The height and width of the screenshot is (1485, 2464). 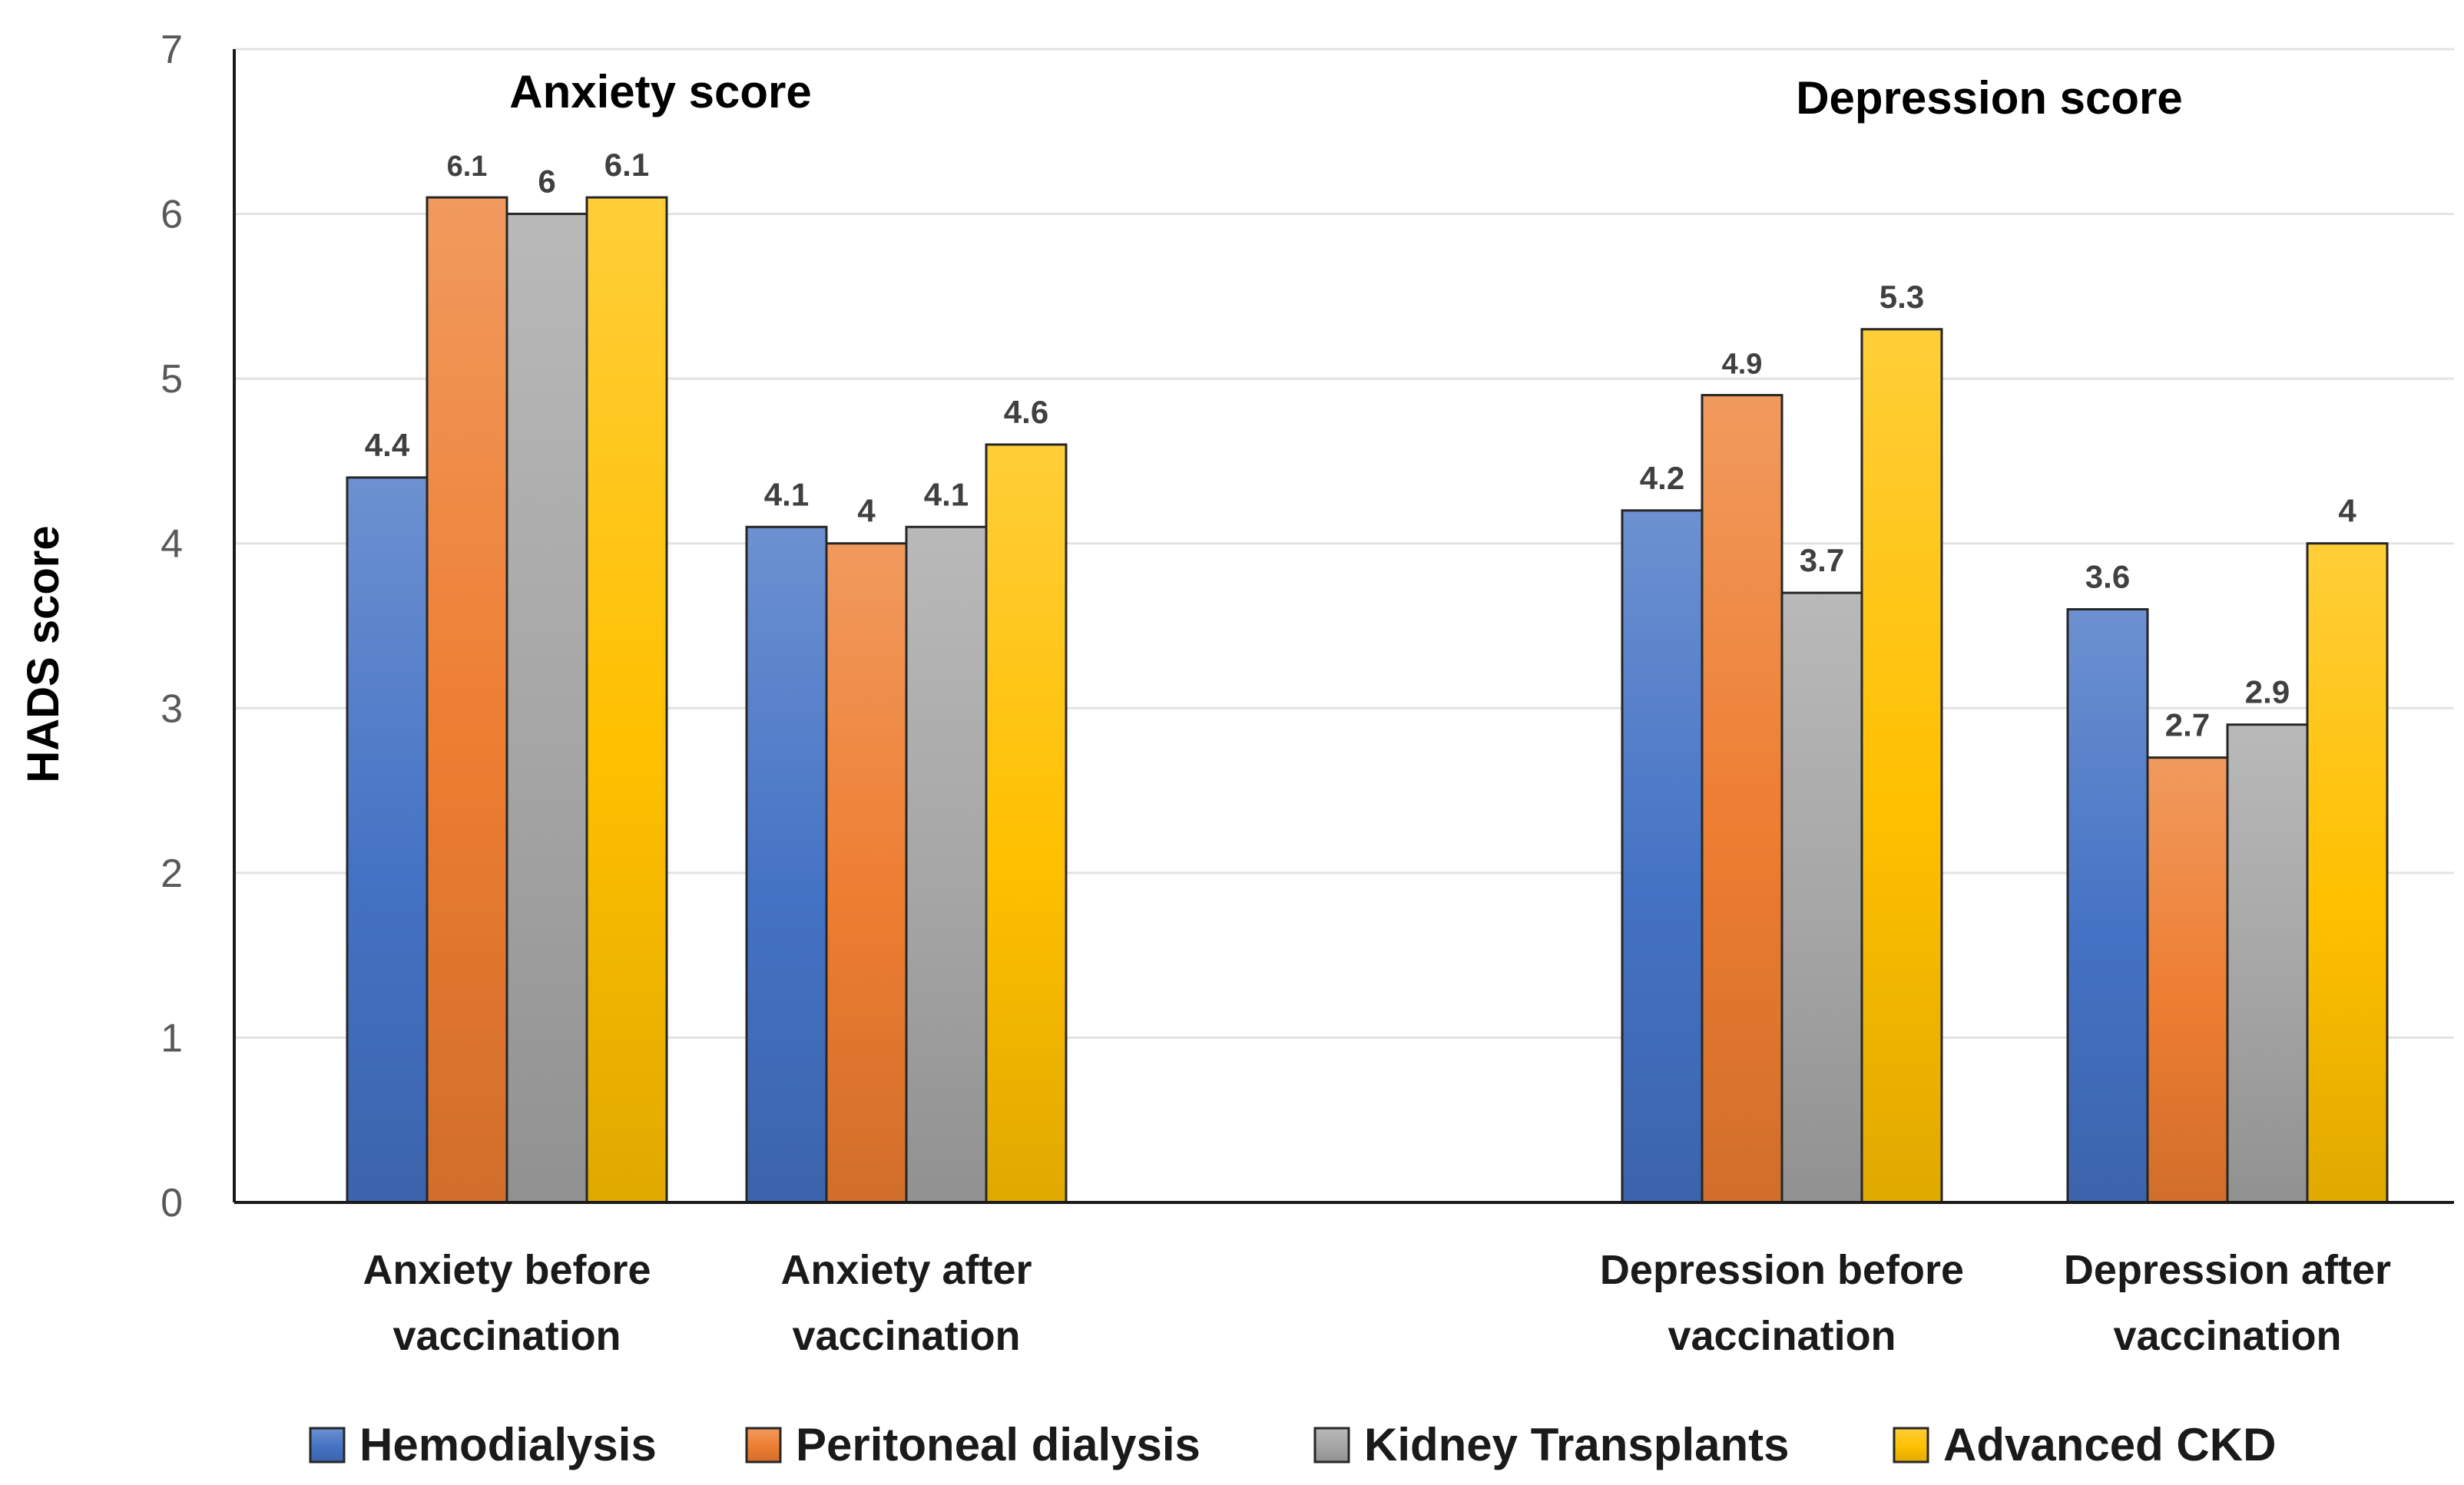 What do you see at coordinates (172, 1038) in the screenshot?
I see `y-tick-label-1: 1` at bounding box center [172, 1038].